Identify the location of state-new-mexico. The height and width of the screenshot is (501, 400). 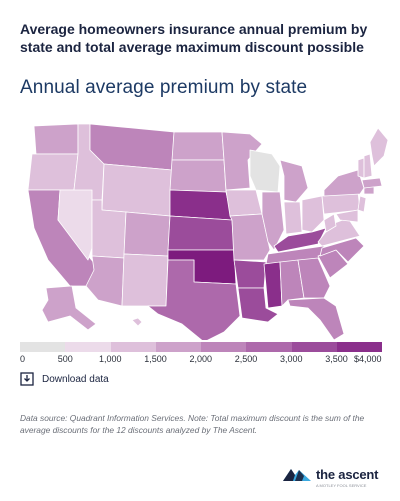
(145, 280).